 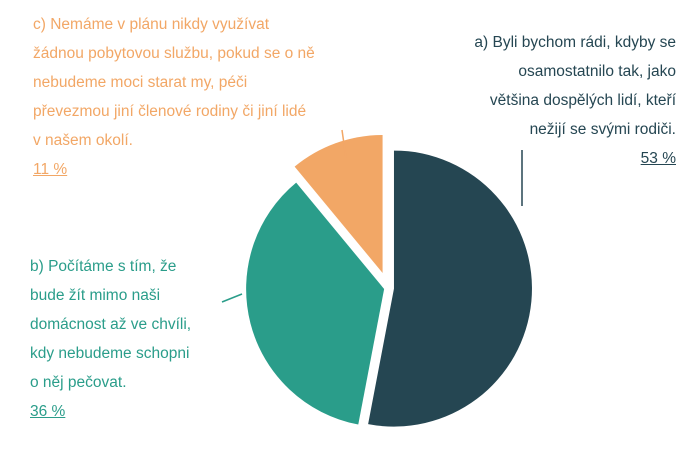 I want to click on value-label: 53 %, so click(x=658, y=158).